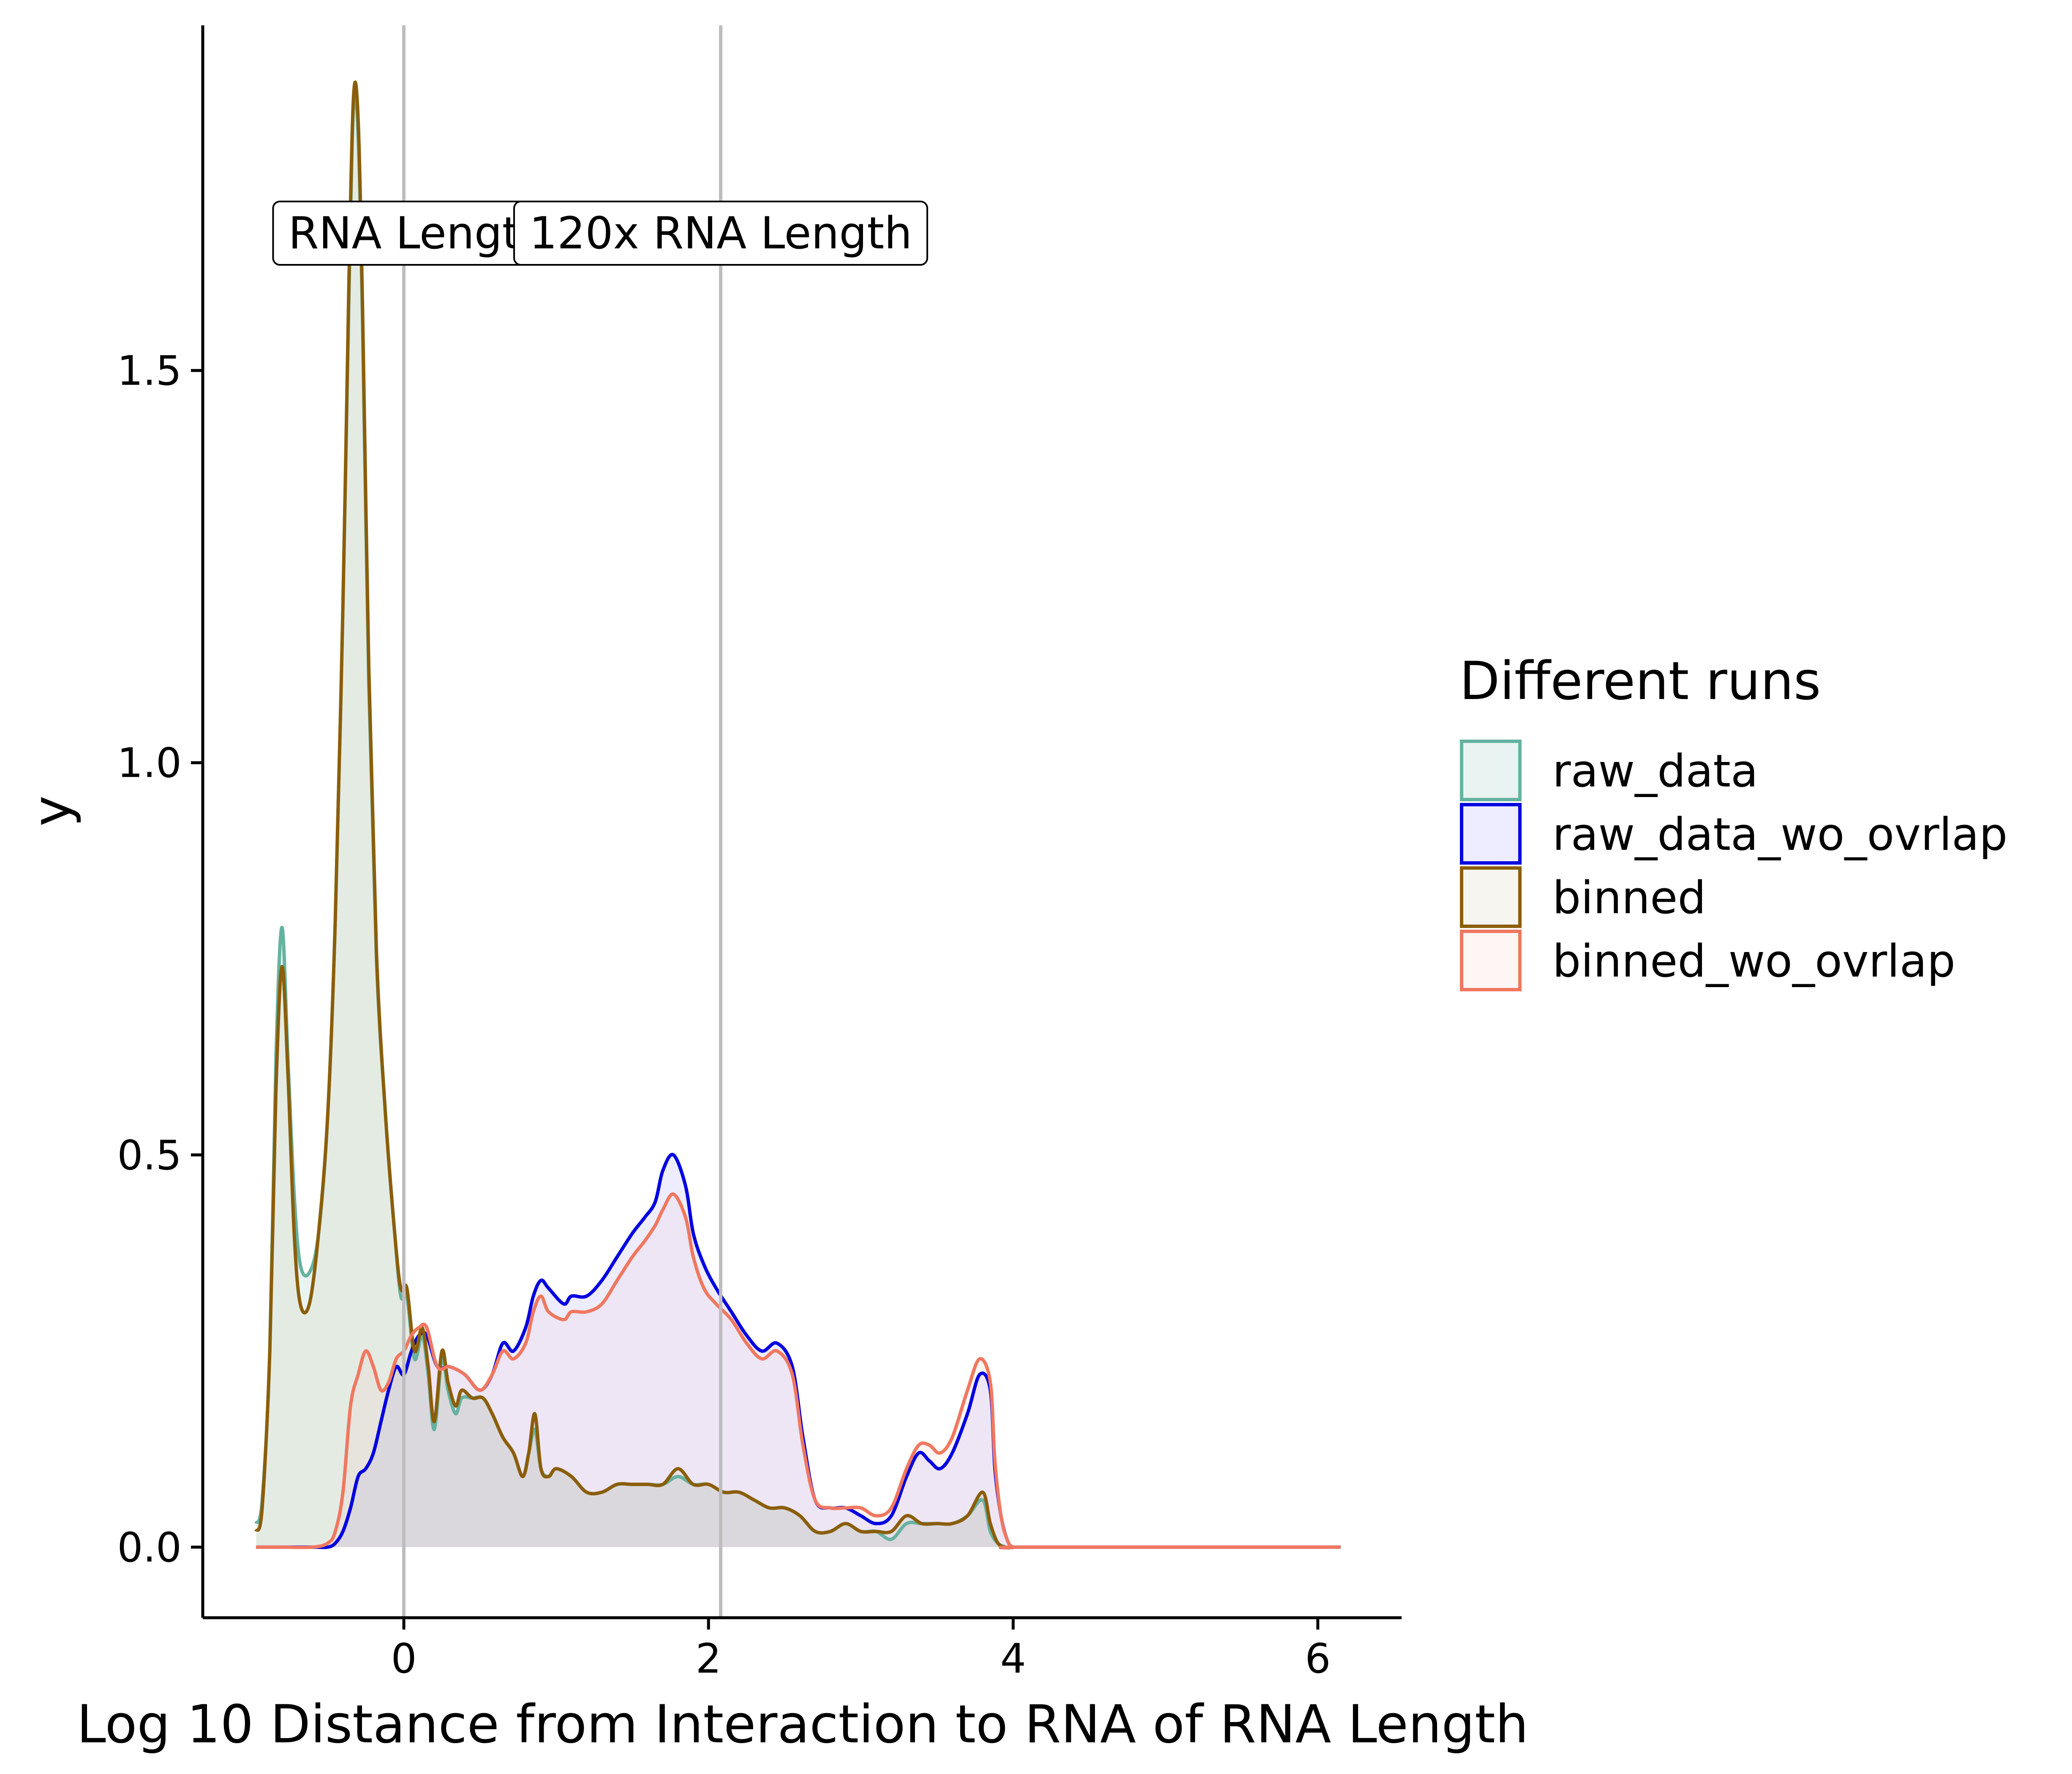 The height and width of the screenshot is (1774, 2072). Describe the element at coordinates (1640, 681) in the screenshot. I see `legend-title: Different runs` at that location.